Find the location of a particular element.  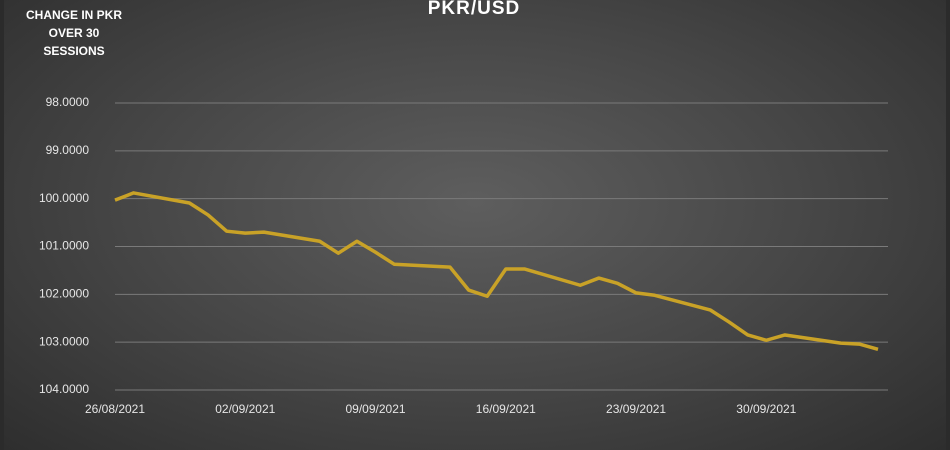

x-tick-label: 23/09/2021 is located at coordinates (636, 409).